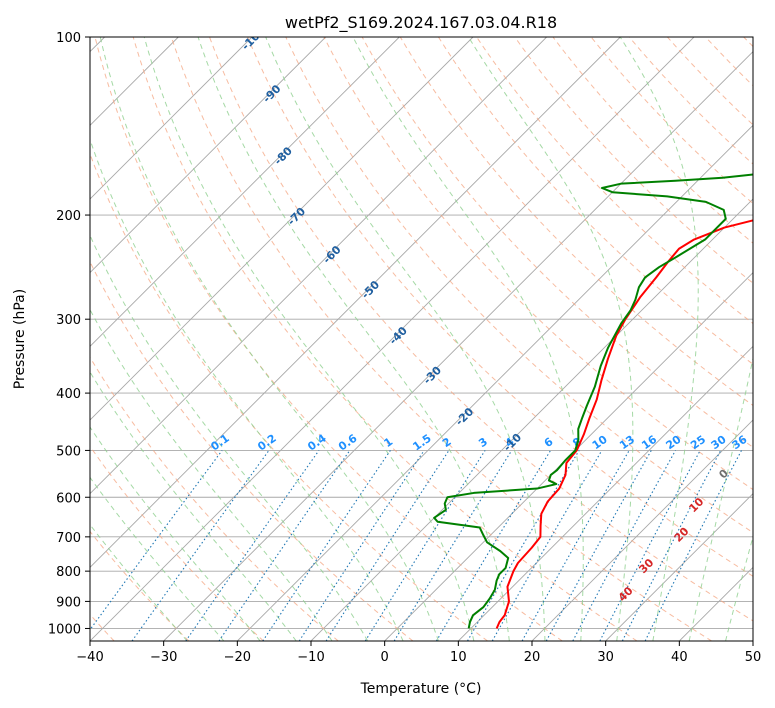 The width and height of the screenshot is (775, 708). What do you see at coordinates (418, 653) in the screenshot?
I see `x-axis: −40 −30 −20 −10 0 10 20 30 40 50` at bounding box center [418, 653].